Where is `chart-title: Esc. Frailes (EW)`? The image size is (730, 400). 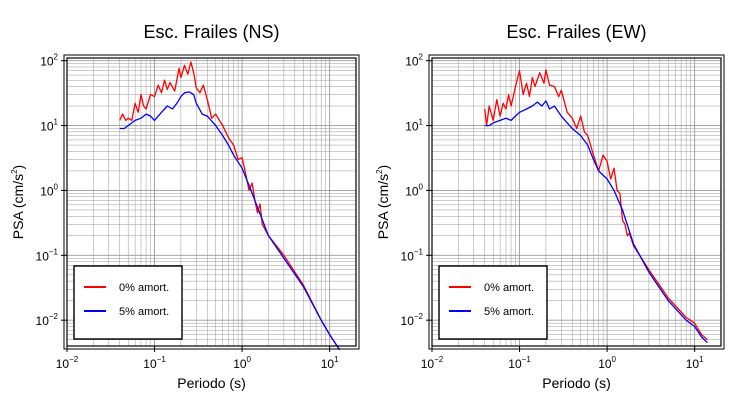
chart-title: Esc. Frailes (EW) is located at coordinates (576, 32).